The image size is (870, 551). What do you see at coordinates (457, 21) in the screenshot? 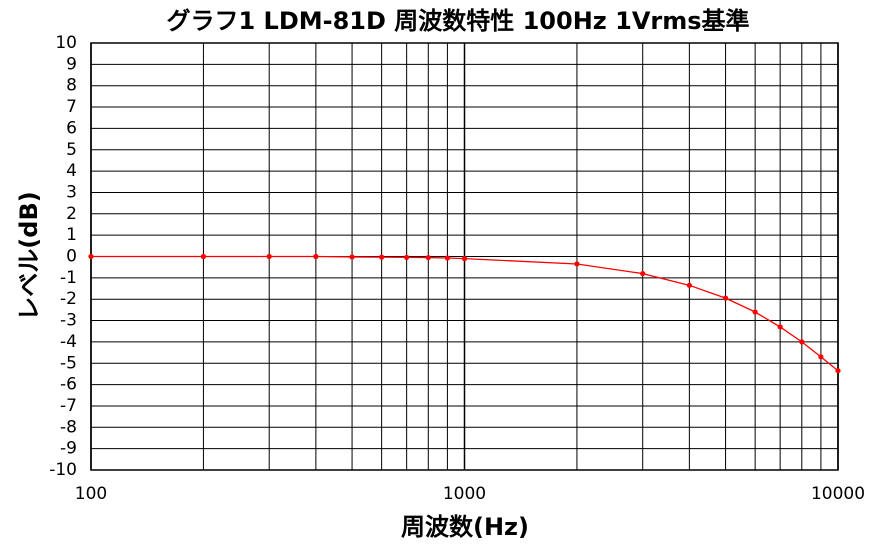
I see `chart-title: グラフ1 LDM-81D 周波数特性 100Hz 1Vrms基準` at bounding box center [457, 21].